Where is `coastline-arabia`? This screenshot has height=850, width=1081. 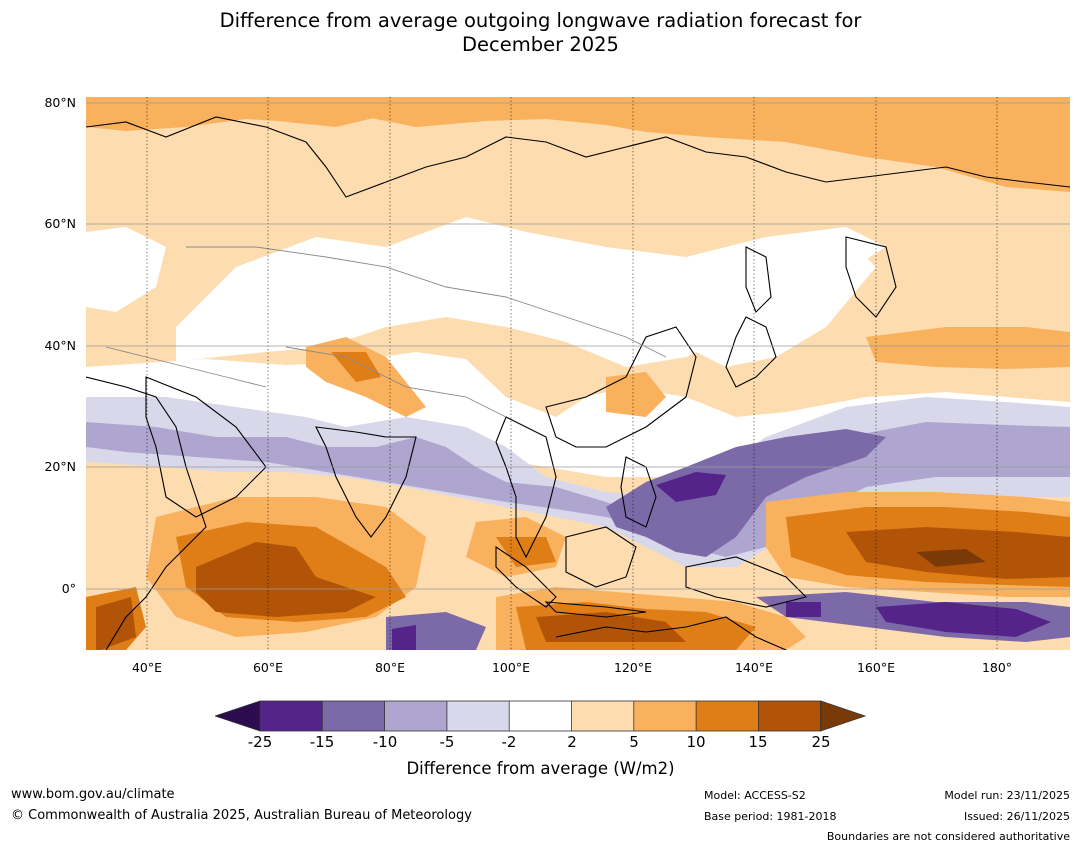 coastline-arabia is located at coordinates (206, 447).